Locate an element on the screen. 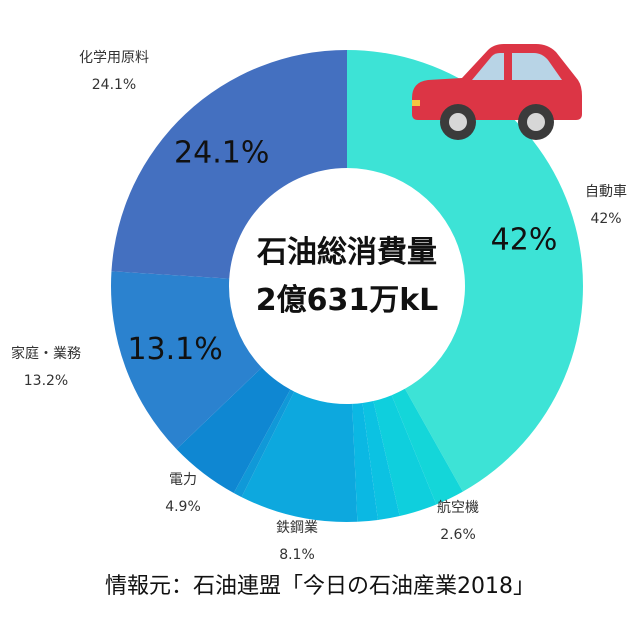 The width and height of the screenshot is (640, 640). center-title: 石油総消費量 is located at coordinates (346, 252).